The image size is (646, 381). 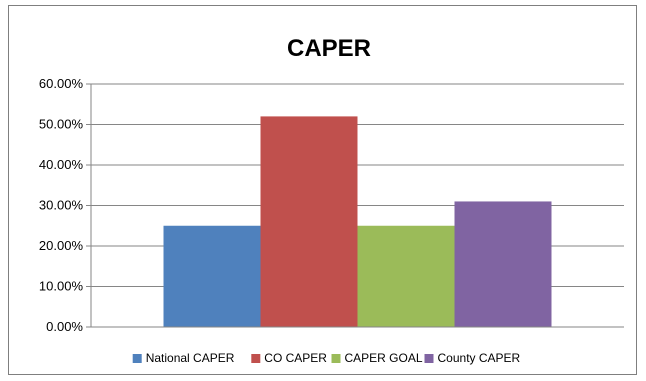 I want to click on chart-title: CAPER, so click(x=329, y=48).